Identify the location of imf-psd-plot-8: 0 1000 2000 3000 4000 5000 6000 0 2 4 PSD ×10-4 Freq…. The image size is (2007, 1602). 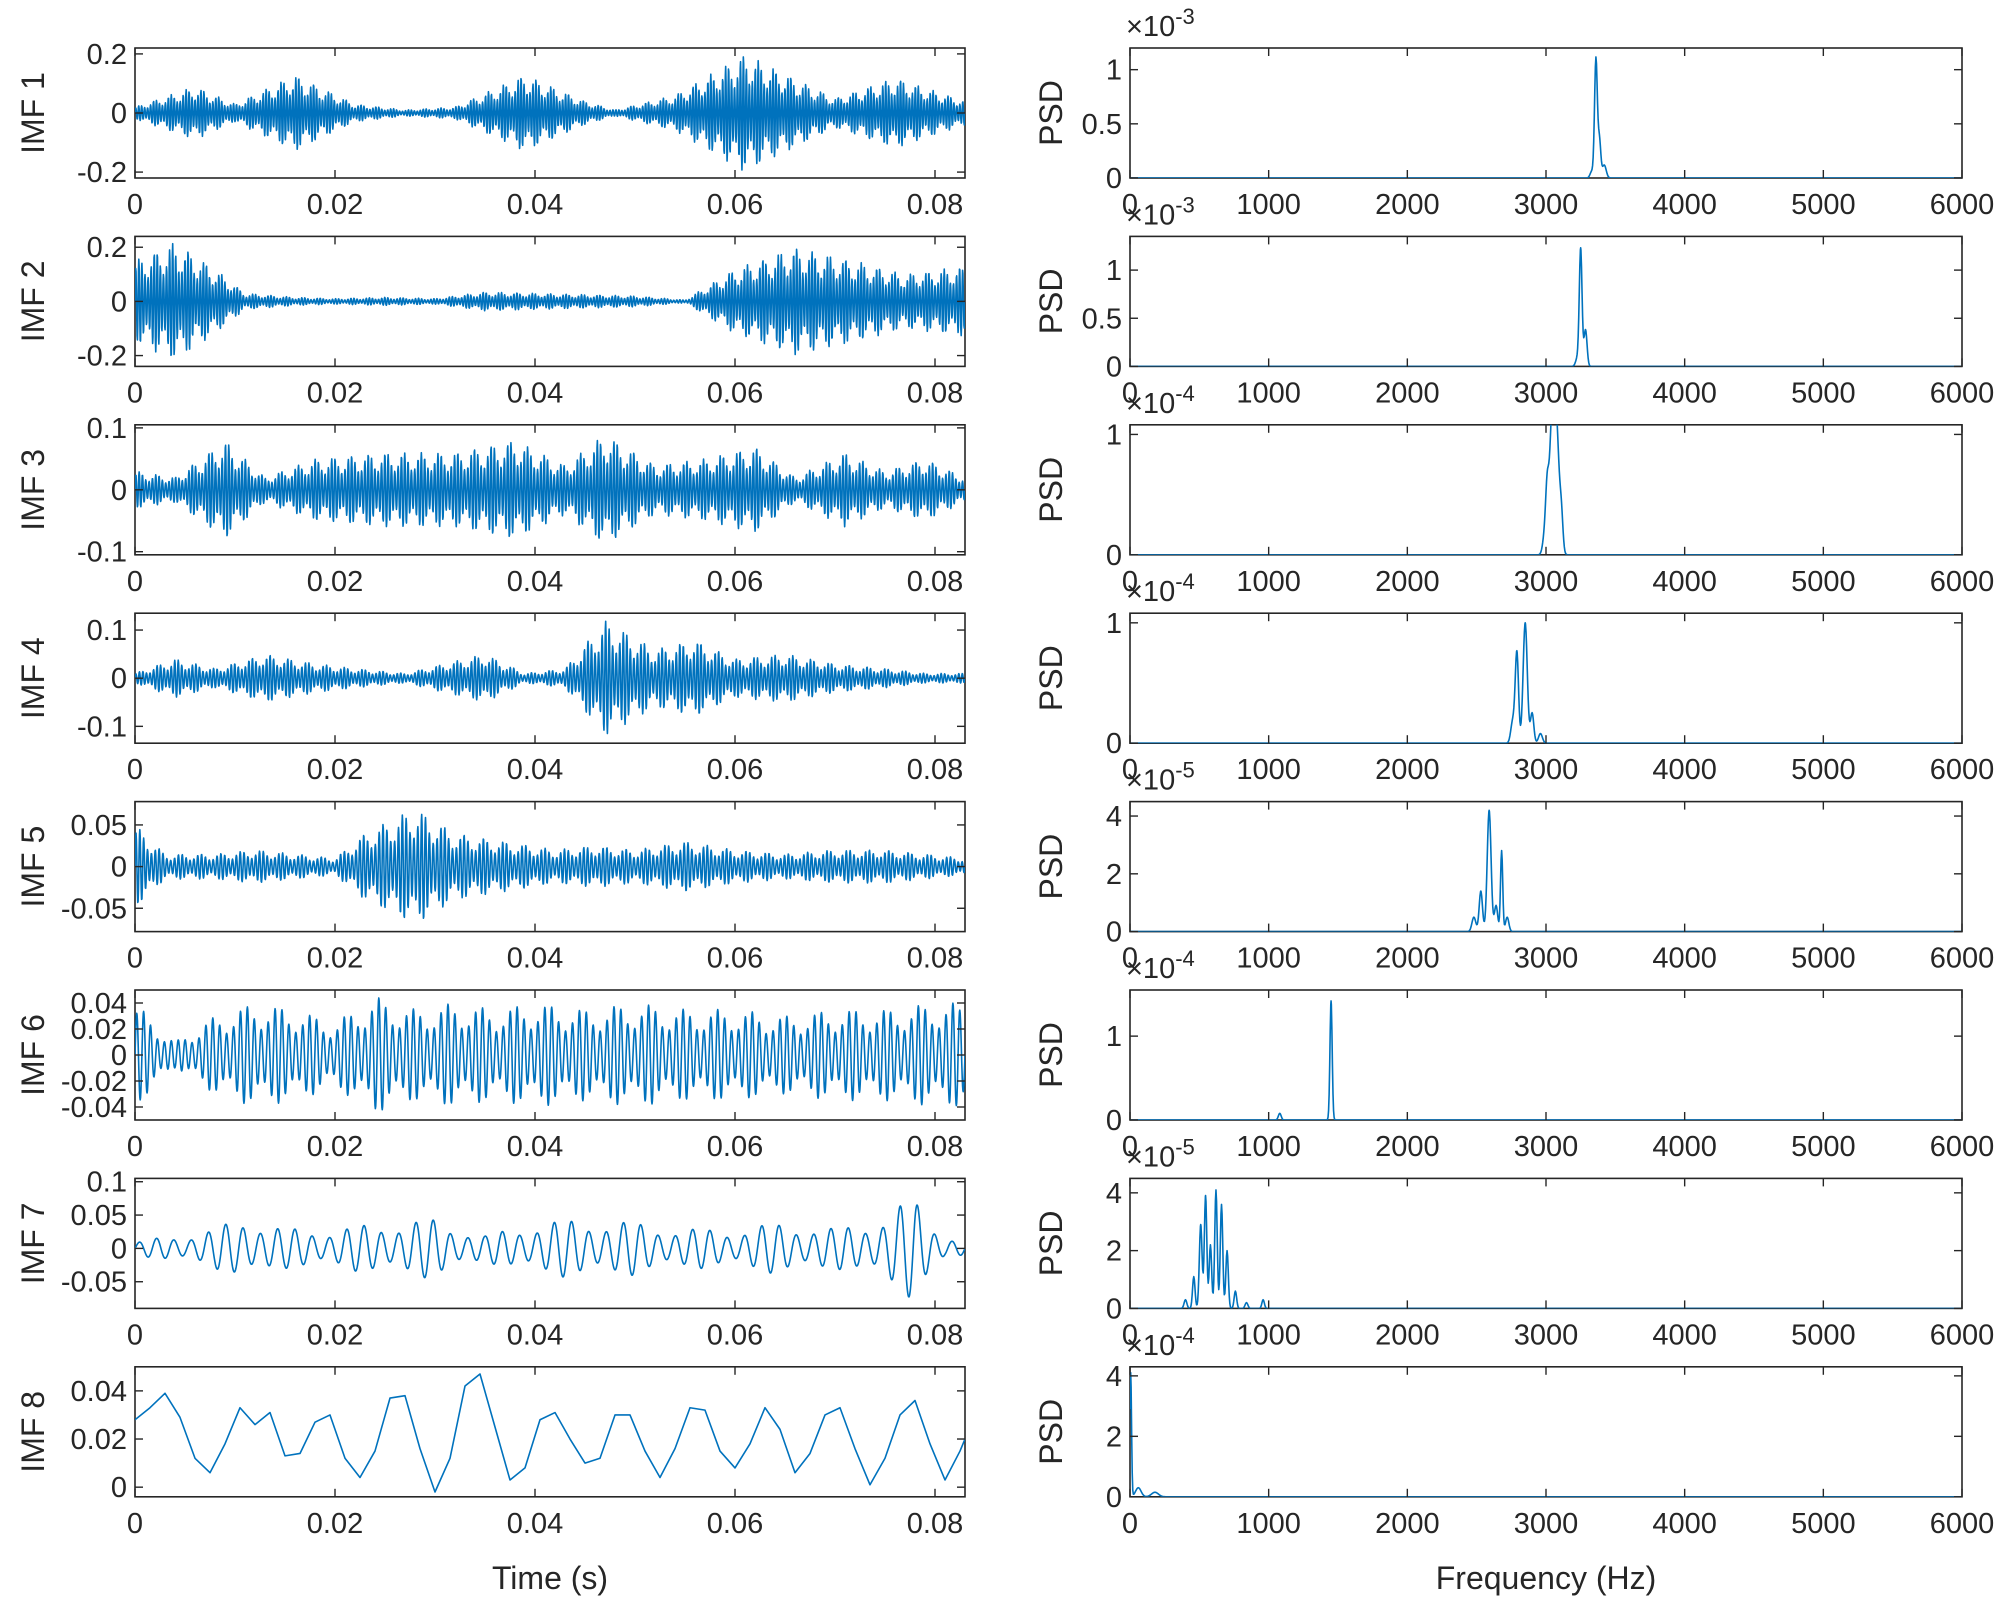
(1513, 1459).